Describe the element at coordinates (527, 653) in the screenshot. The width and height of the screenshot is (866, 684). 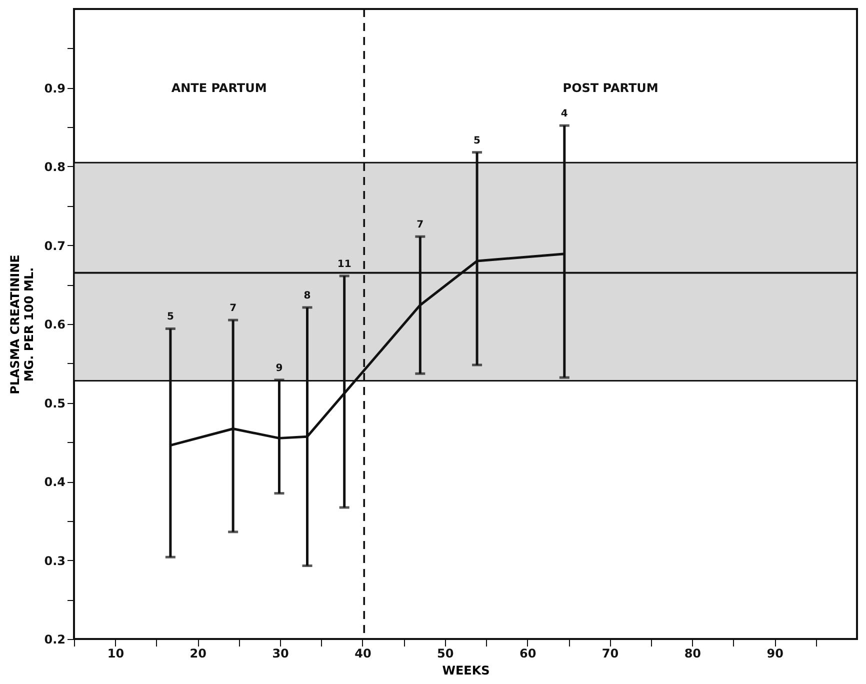
I see `x-tick-label: 60` at that location.